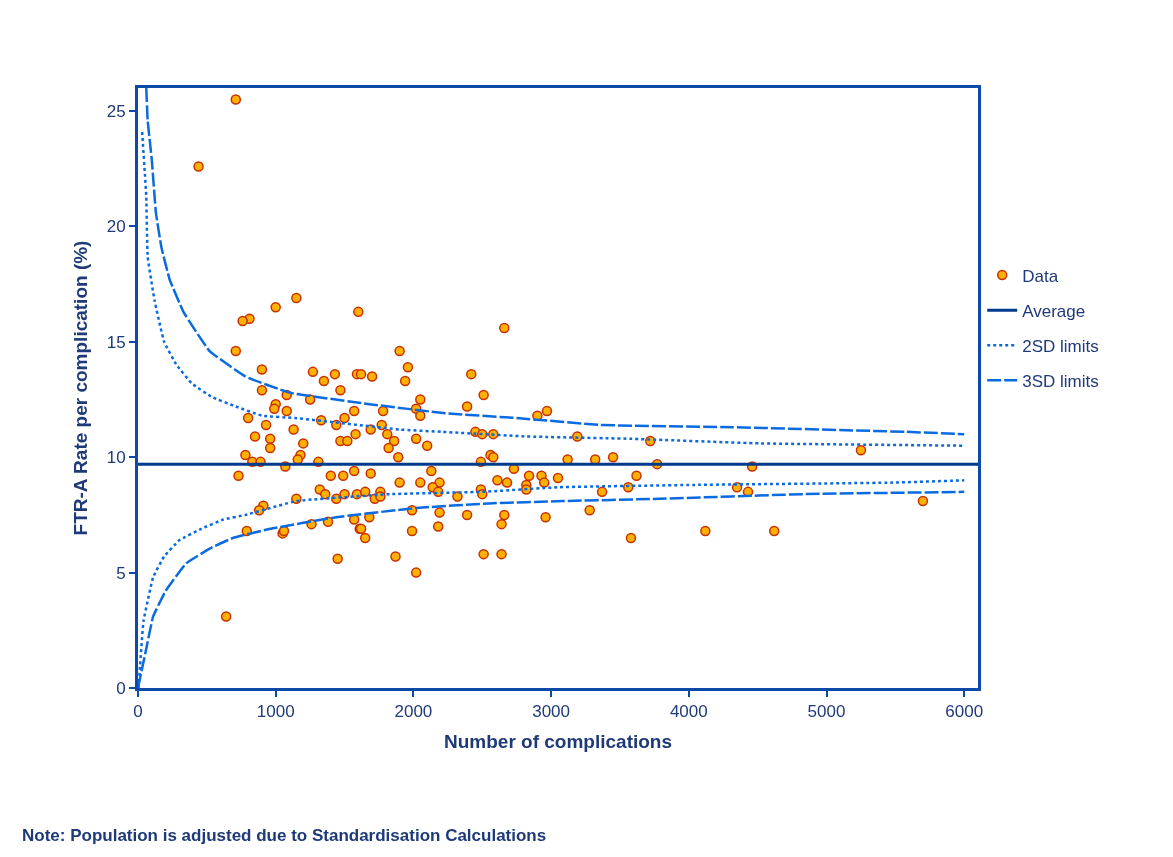  Describe the element at coordinates (116, 112) in the screenshot. I see `y-tick-label: 25` at that location.